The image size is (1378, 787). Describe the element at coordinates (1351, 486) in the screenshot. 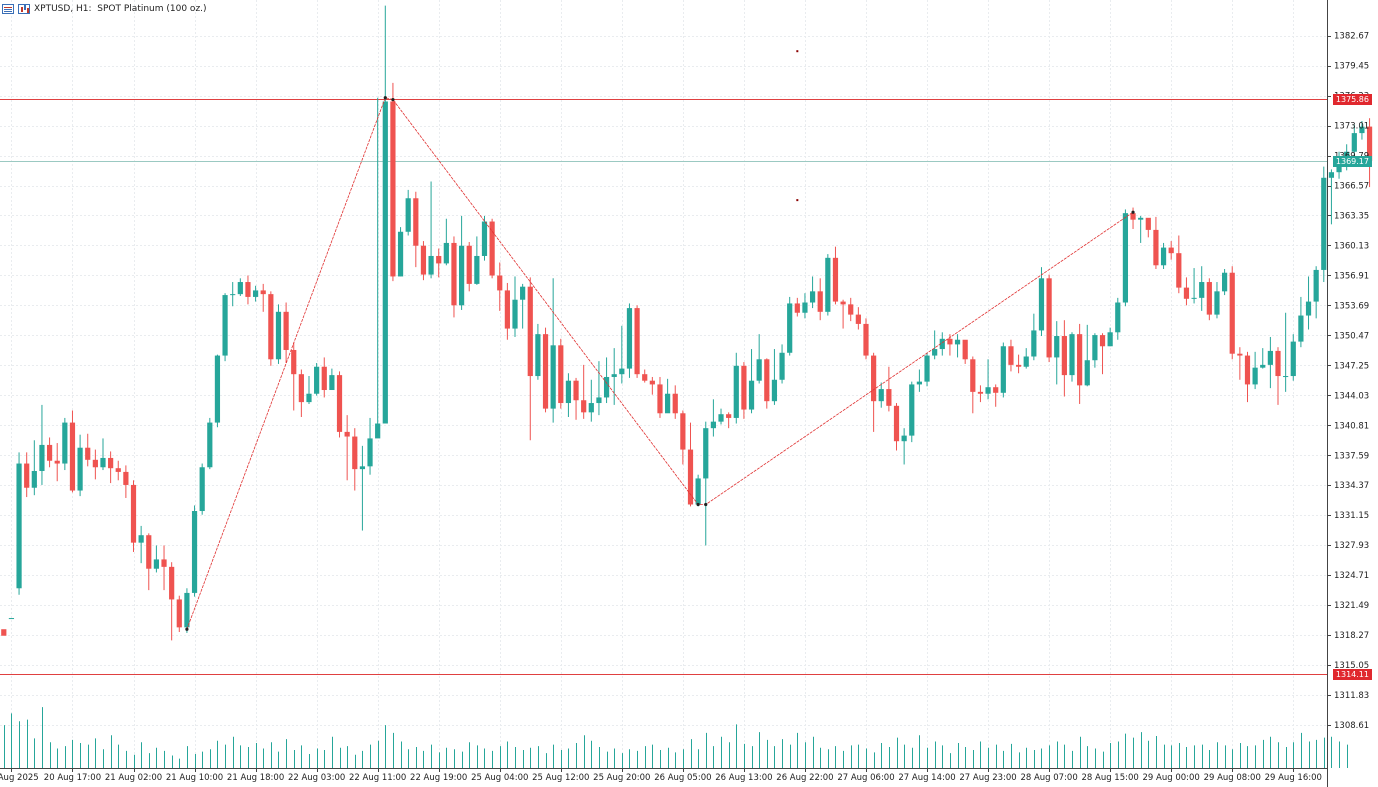

I see `y-tick-label: 1334.37` at that location.